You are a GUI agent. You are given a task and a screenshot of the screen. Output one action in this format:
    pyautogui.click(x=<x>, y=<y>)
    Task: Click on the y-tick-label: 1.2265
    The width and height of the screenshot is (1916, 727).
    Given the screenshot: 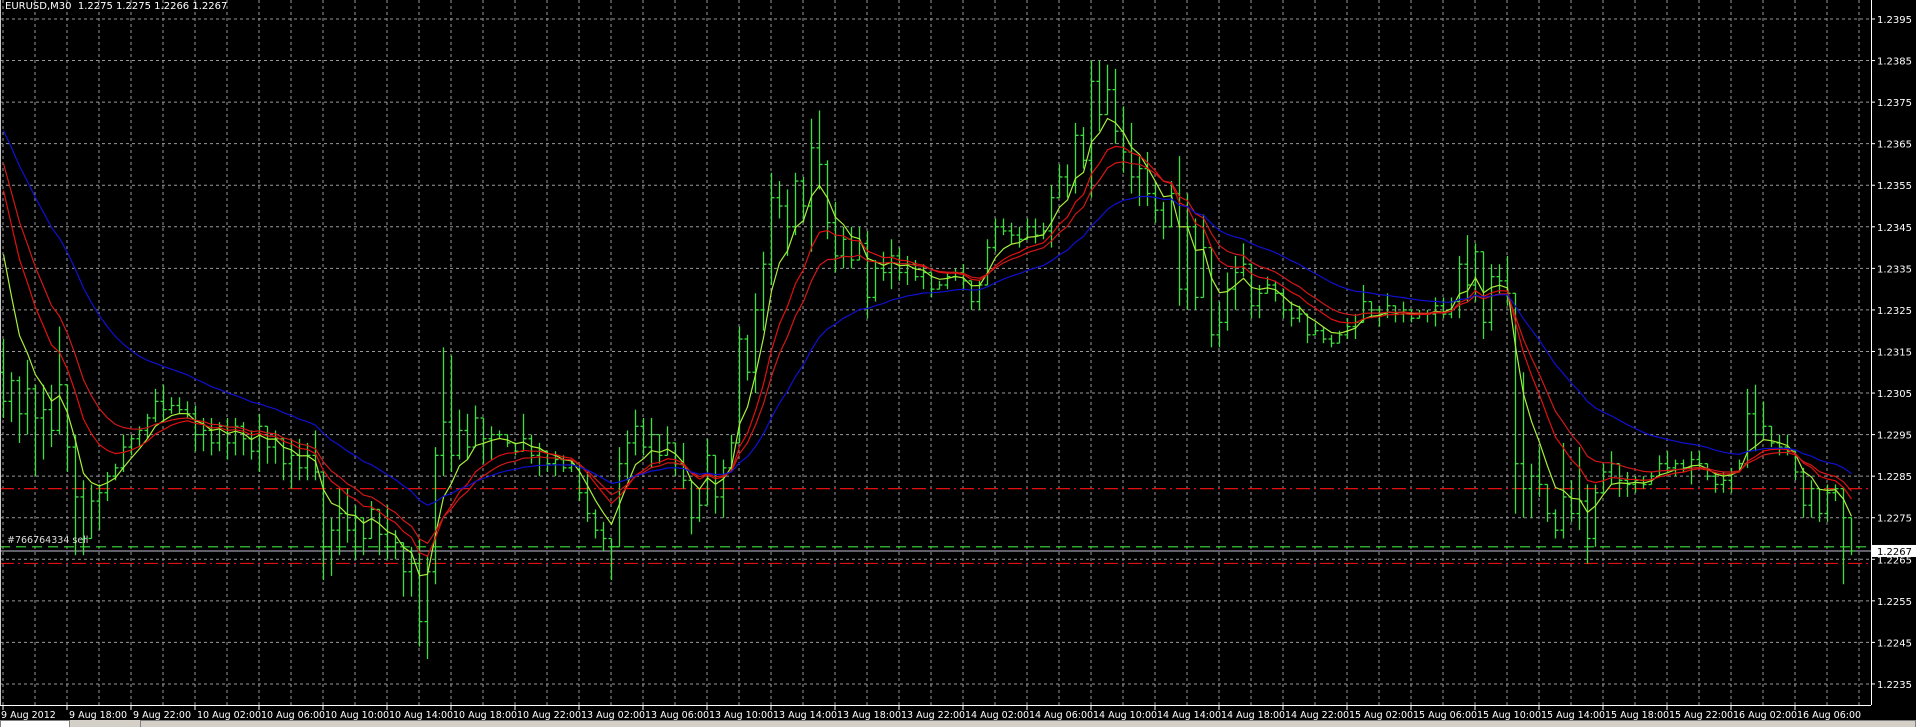 What is the action you would take?
    pyautogui.click(x=1894, y=560)
    